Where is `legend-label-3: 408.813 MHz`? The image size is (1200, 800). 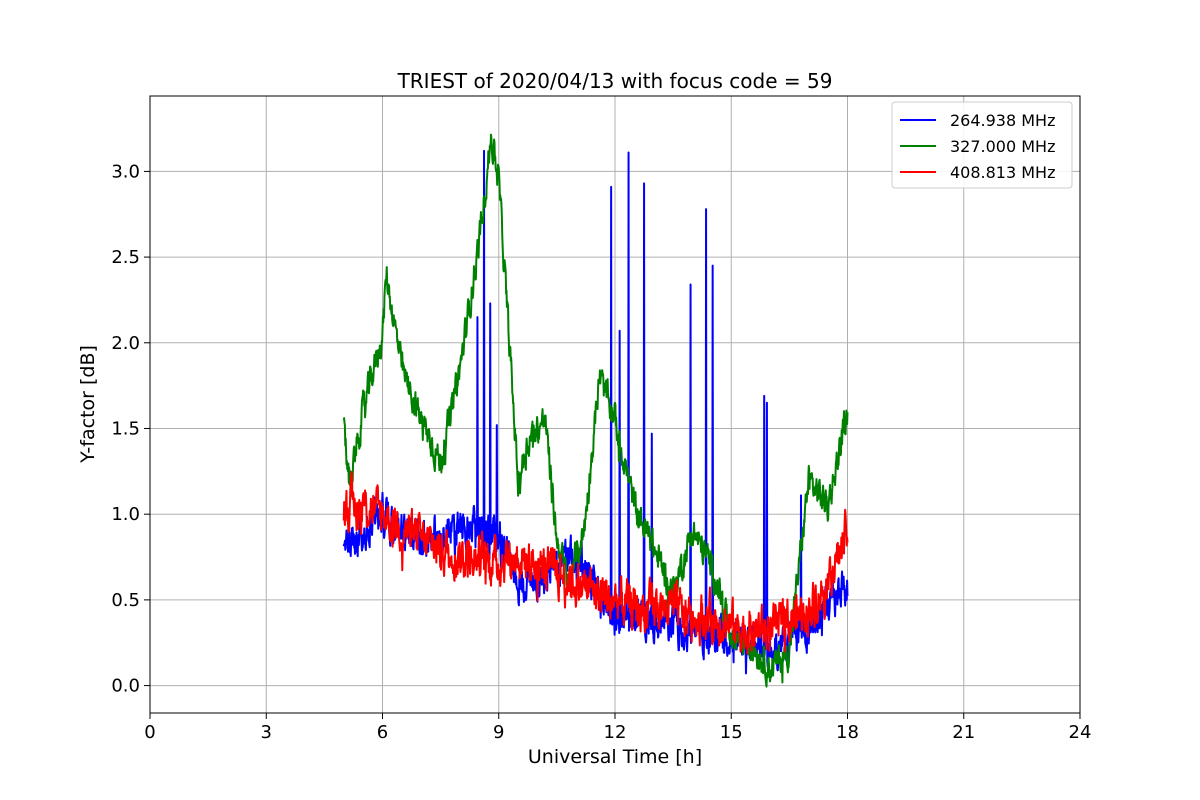
legend-label-3: 408.813 MHz is located at coordinates (1002, 172).